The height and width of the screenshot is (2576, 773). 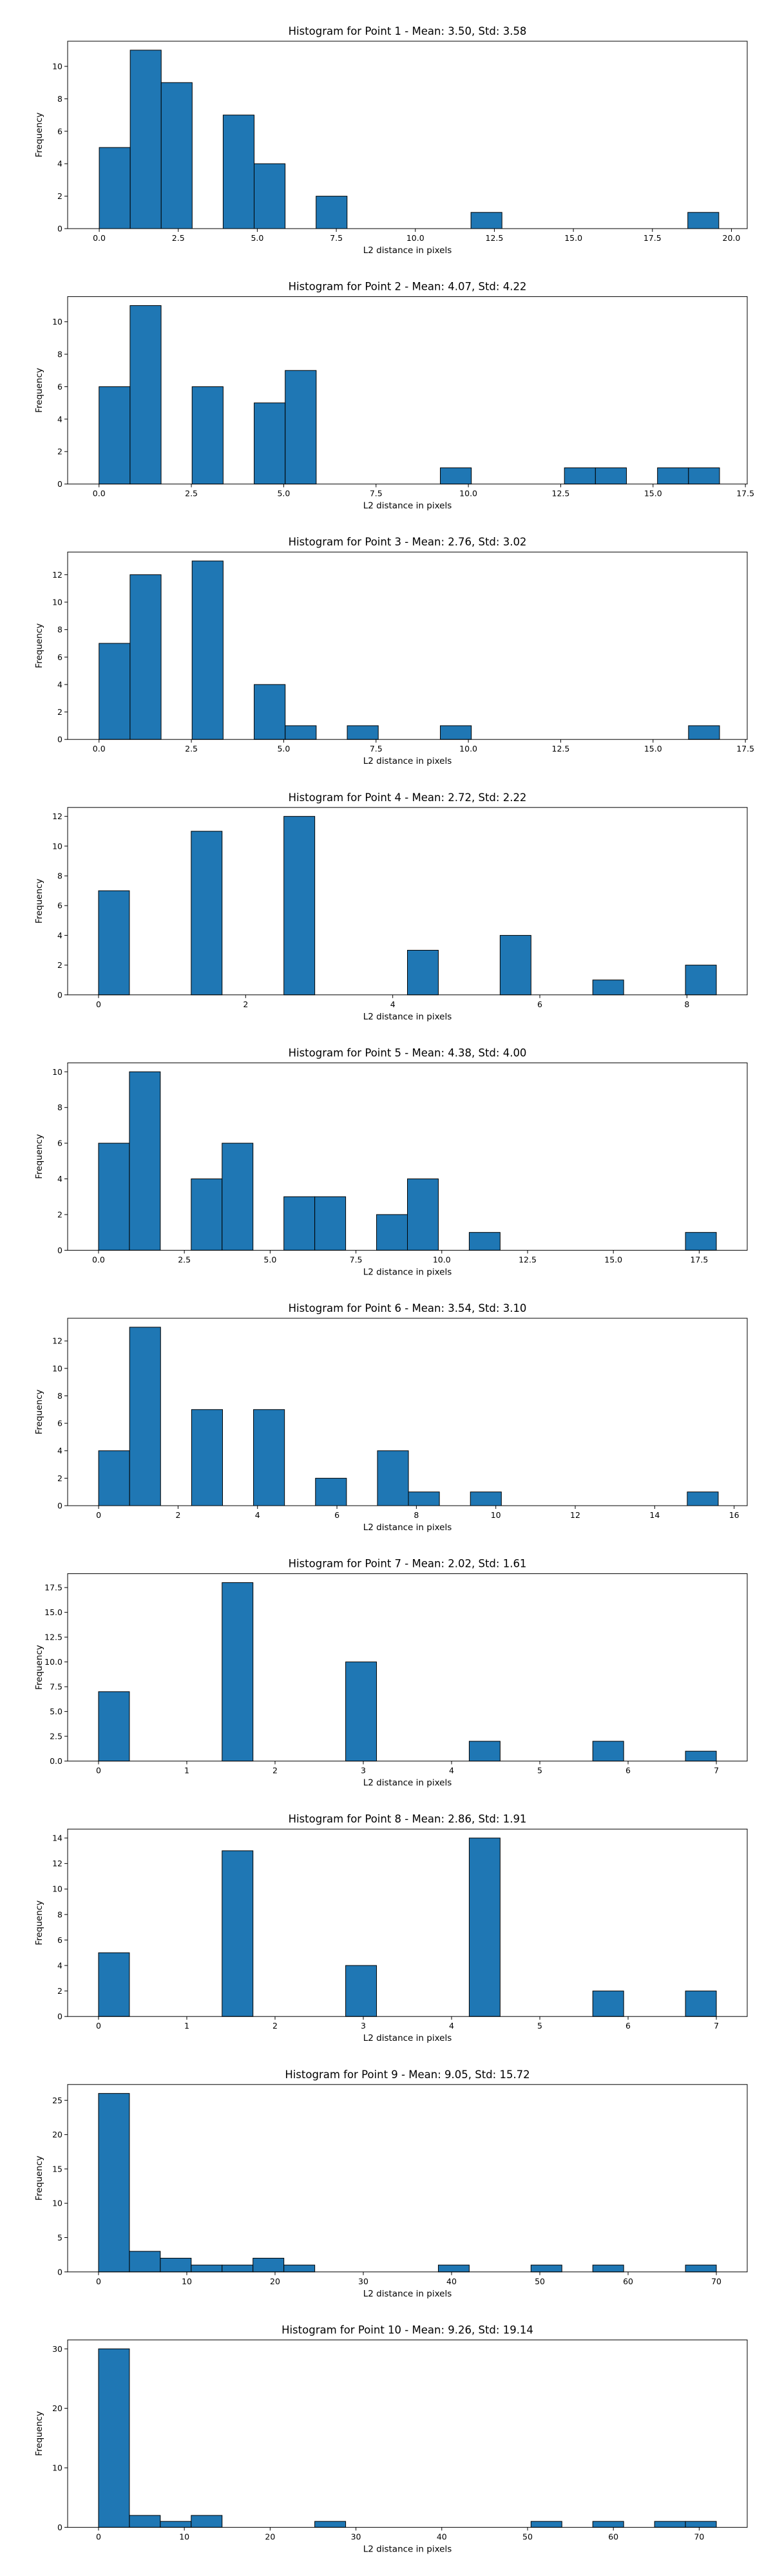 What do you see at coordinates (628, 1771) in the screenshot?
I see `x-tick-label: 6` at bounding box center [628, 1771].